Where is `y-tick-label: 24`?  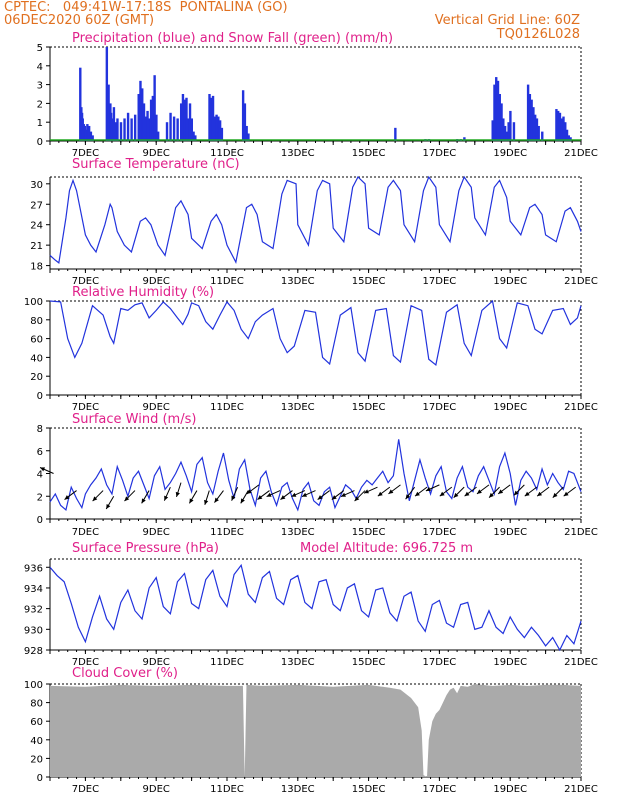 y-tick-label: 24 is located at coordinates (36, 226).